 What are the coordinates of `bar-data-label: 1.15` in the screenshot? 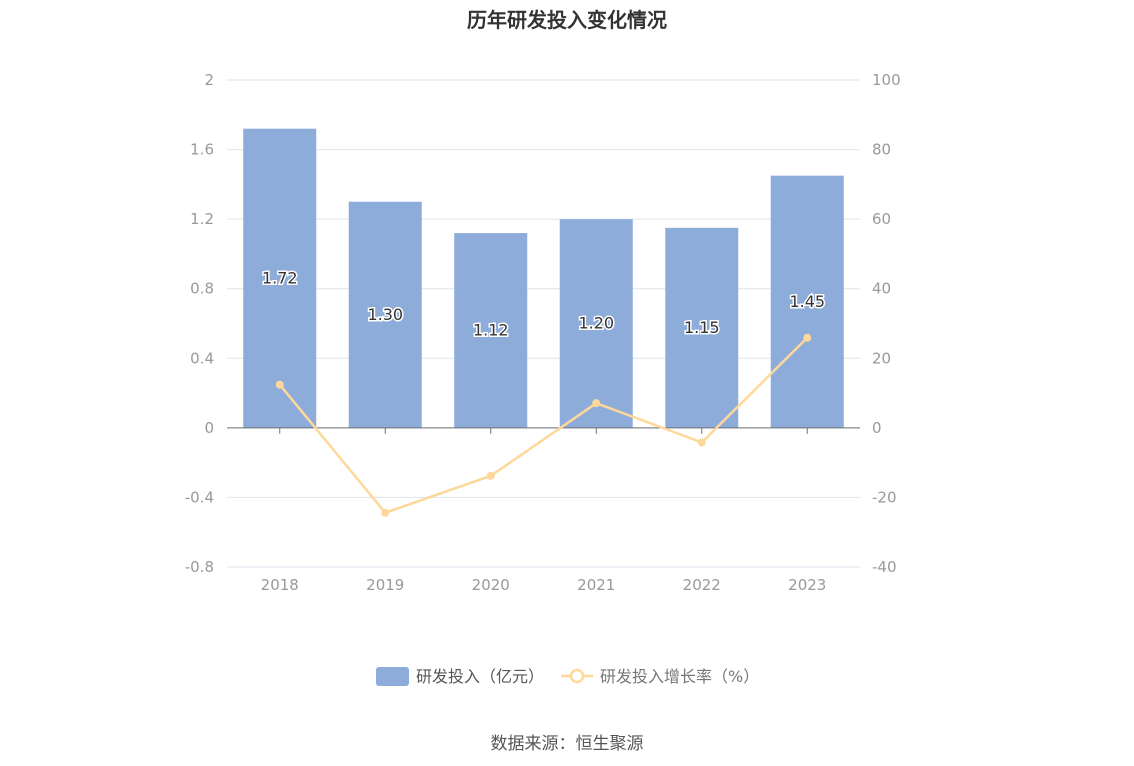 It's located at (702, 327).